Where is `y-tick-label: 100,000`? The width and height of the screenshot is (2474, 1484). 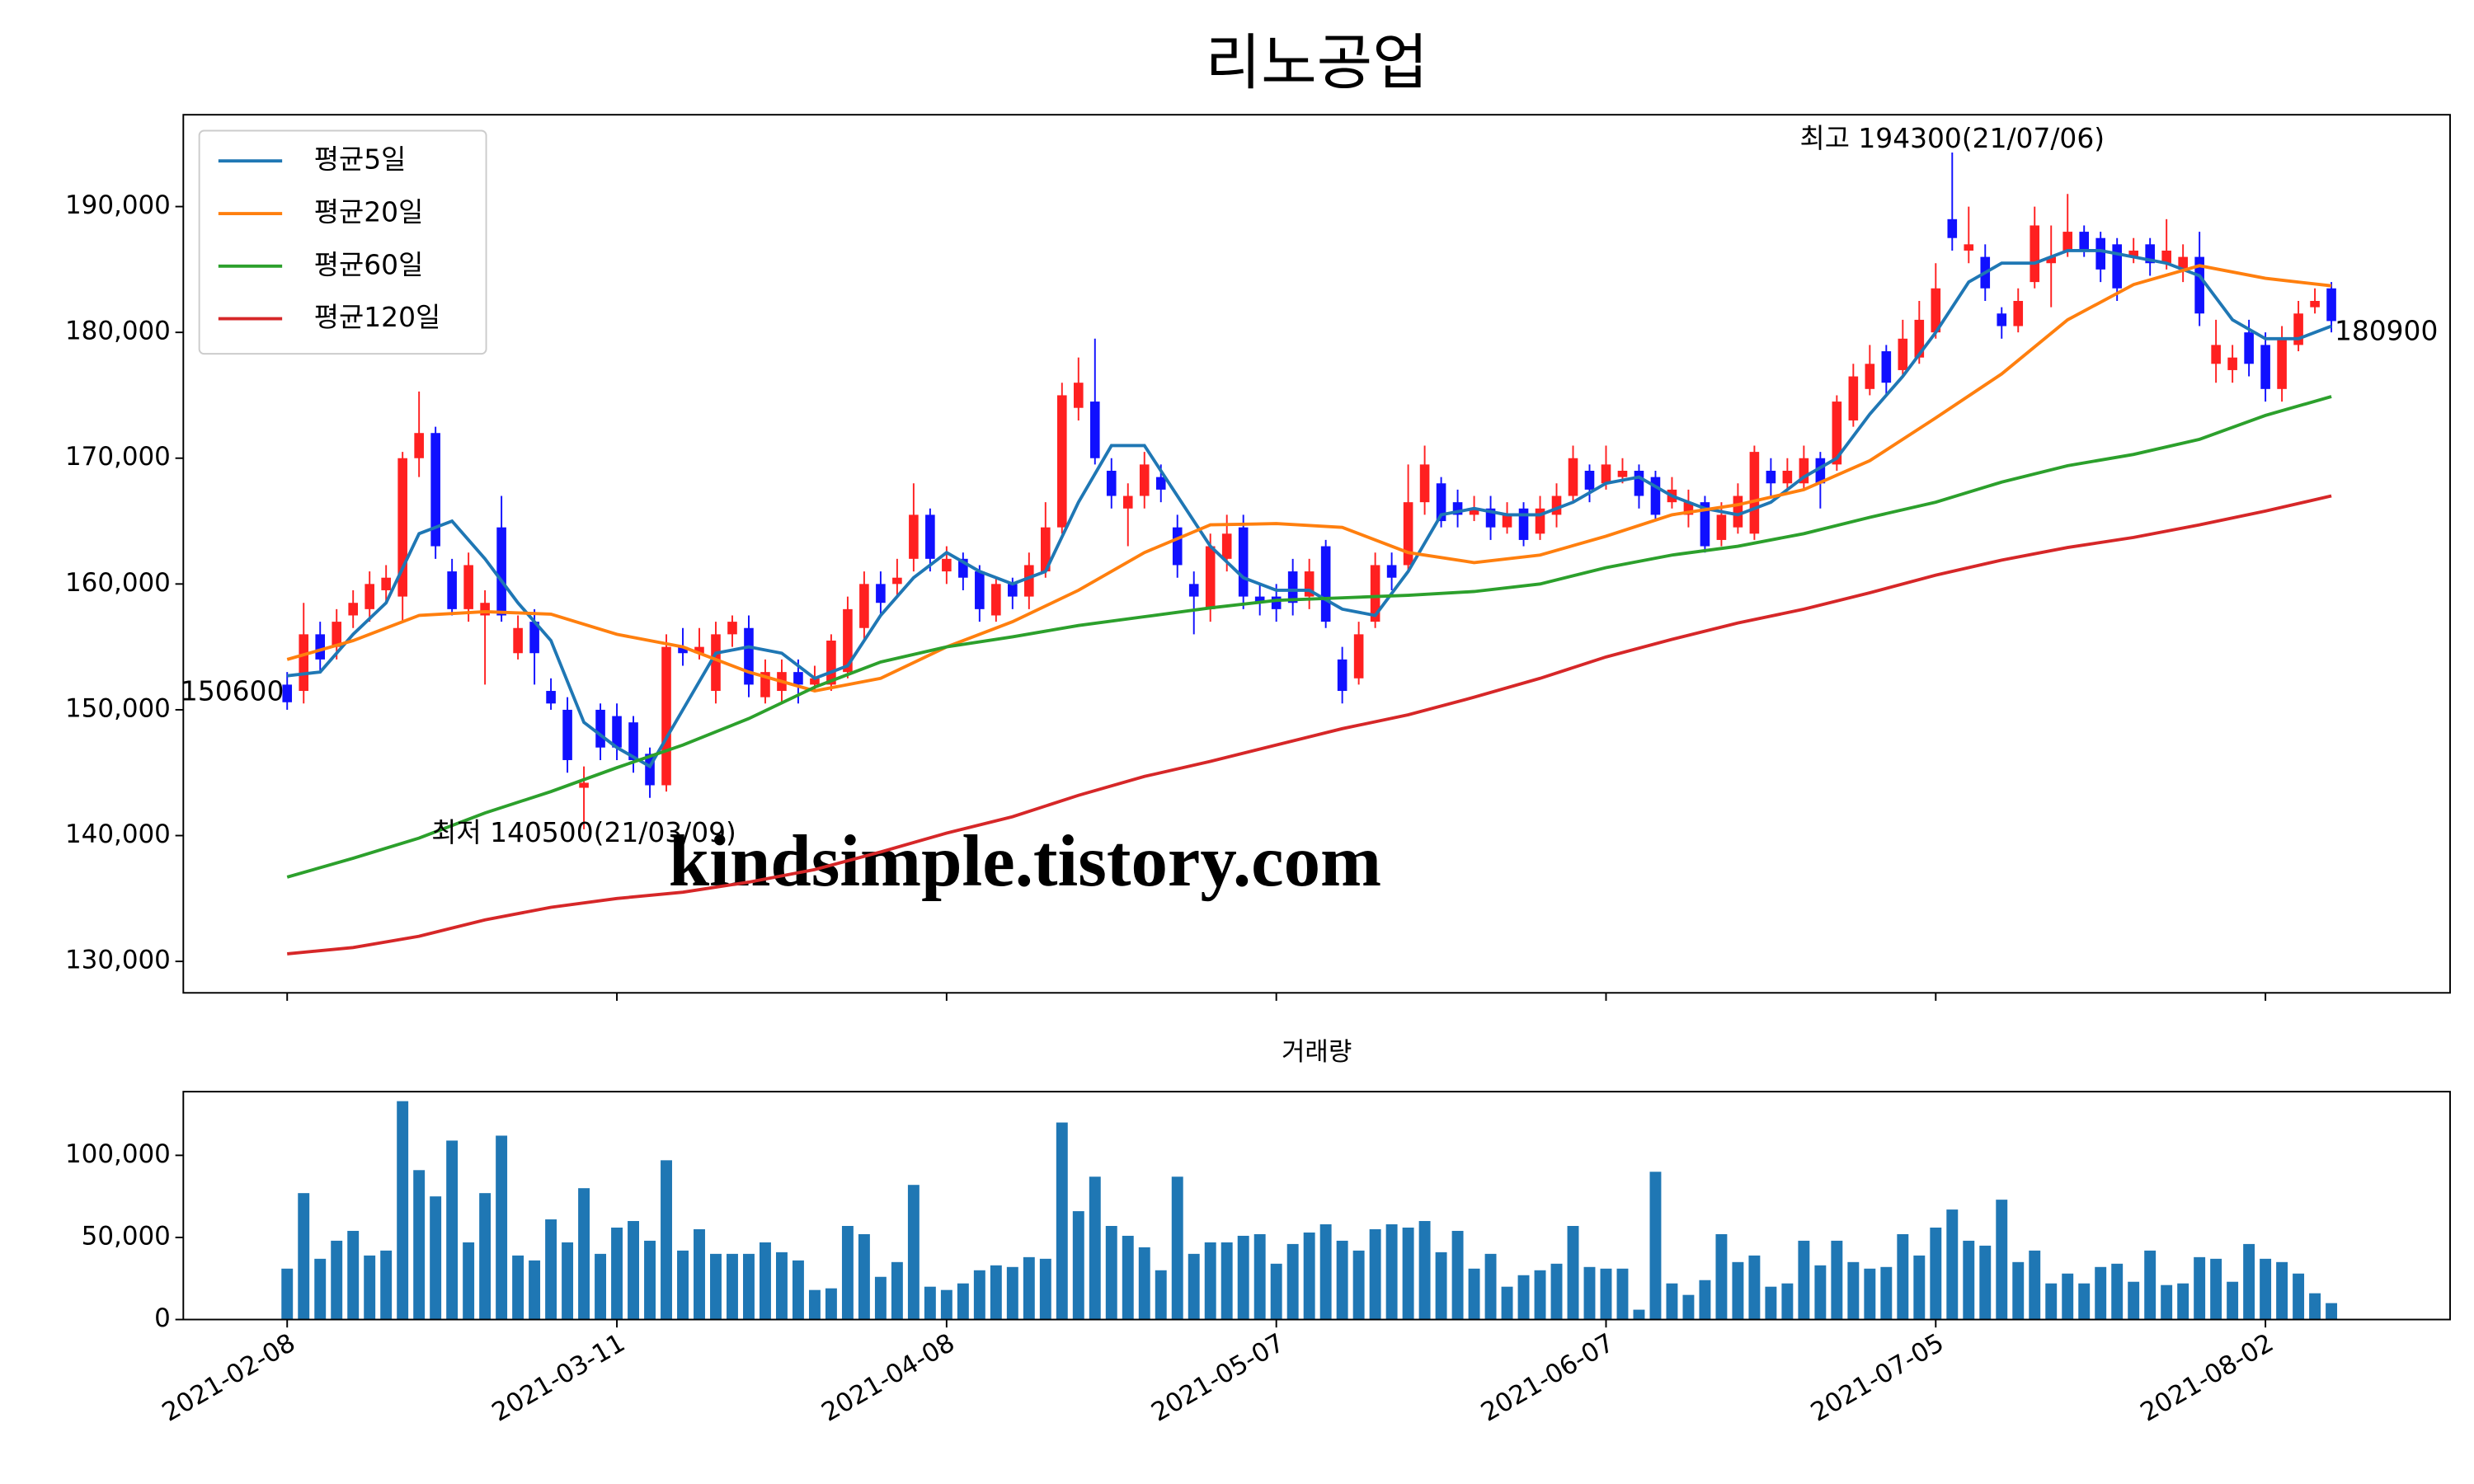
y-tick-label: 100,000 is located at coordinates (118, 1154).